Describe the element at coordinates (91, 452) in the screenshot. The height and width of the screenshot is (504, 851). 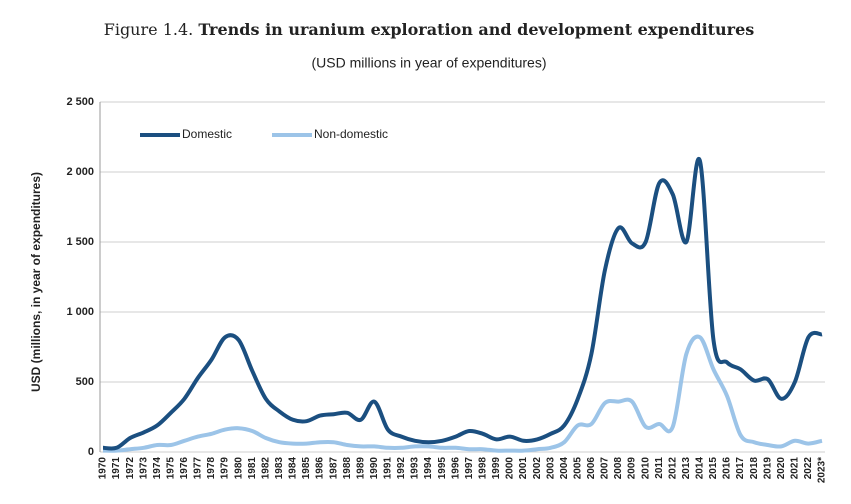
I see `y-tick-label: 0` at that location.